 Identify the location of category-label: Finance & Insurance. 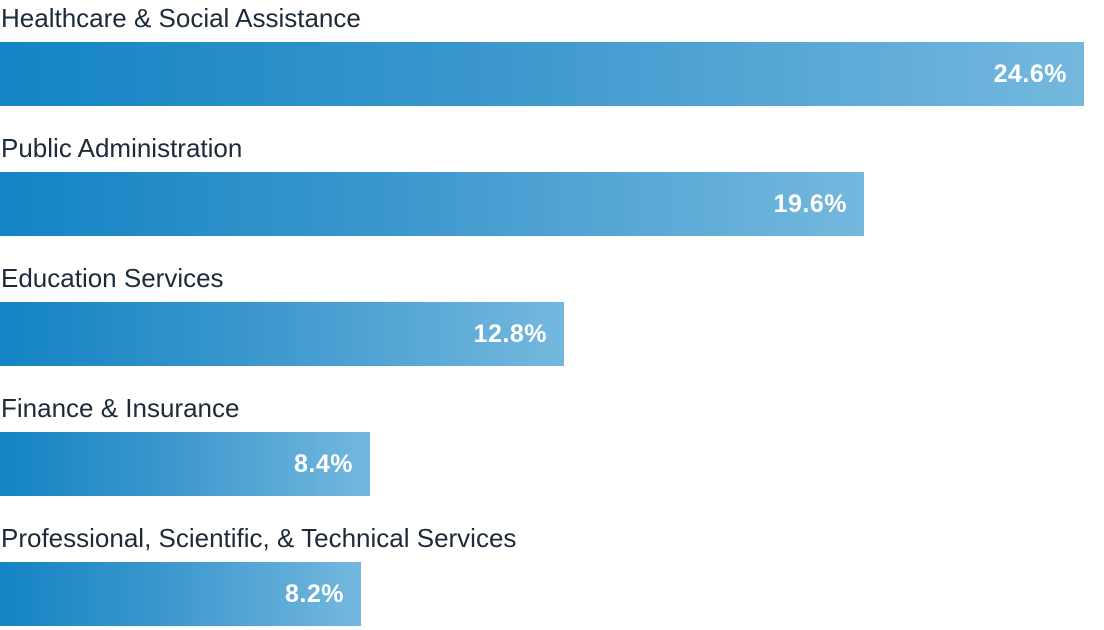
(120, 408).